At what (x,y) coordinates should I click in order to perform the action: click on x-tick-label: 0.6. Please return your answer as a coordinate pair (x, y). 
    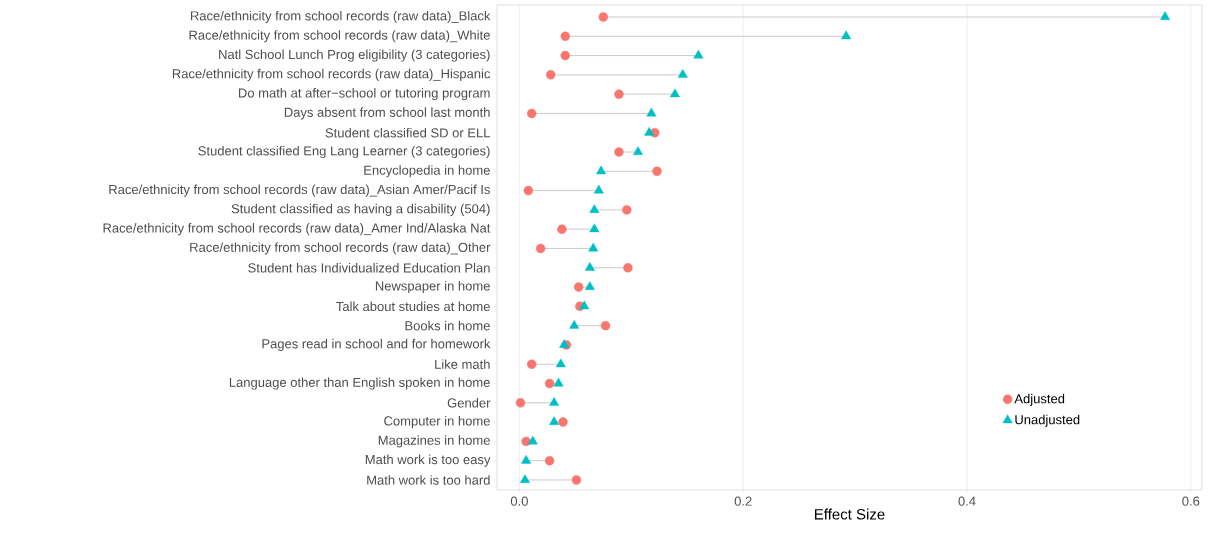
    Looking at the image, I should click on (1191, 501).